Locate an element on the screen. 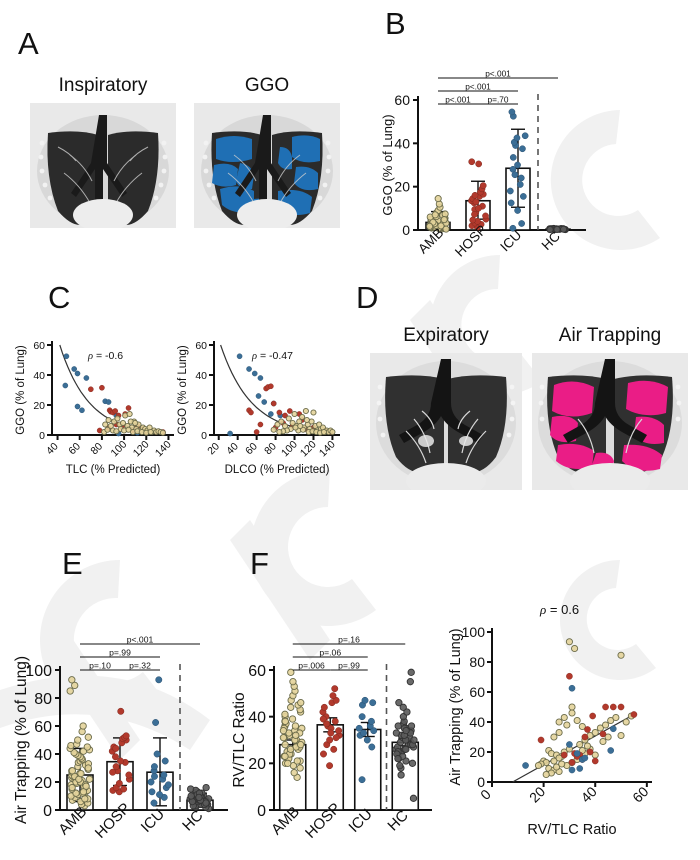 The height and width of the screenshot is (860, 700). panel-c-letter: C is located at coordinates (59, 297).